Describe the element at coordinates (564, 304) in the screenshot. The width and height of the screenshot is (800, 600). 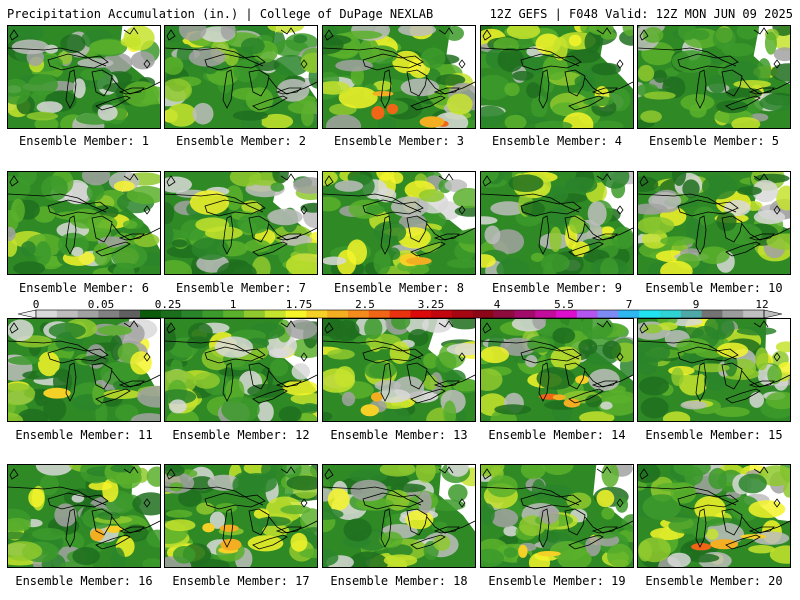
I see `colorbar-tick-label: 5.5` at that location.